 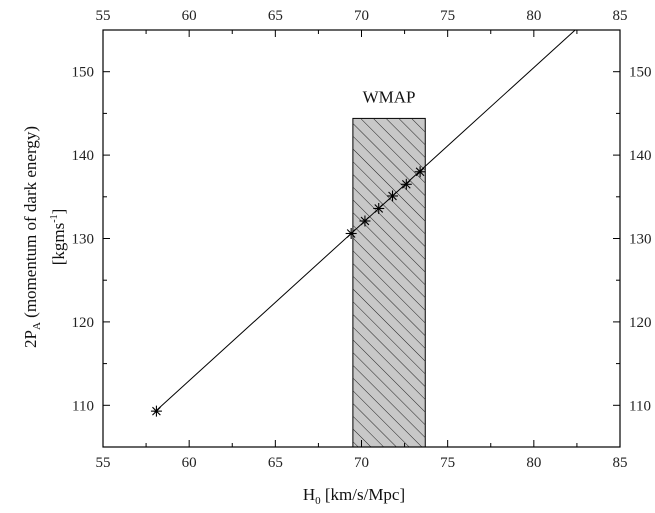 I want to click on wmap-band-hatch, so click(x=389, y=283).